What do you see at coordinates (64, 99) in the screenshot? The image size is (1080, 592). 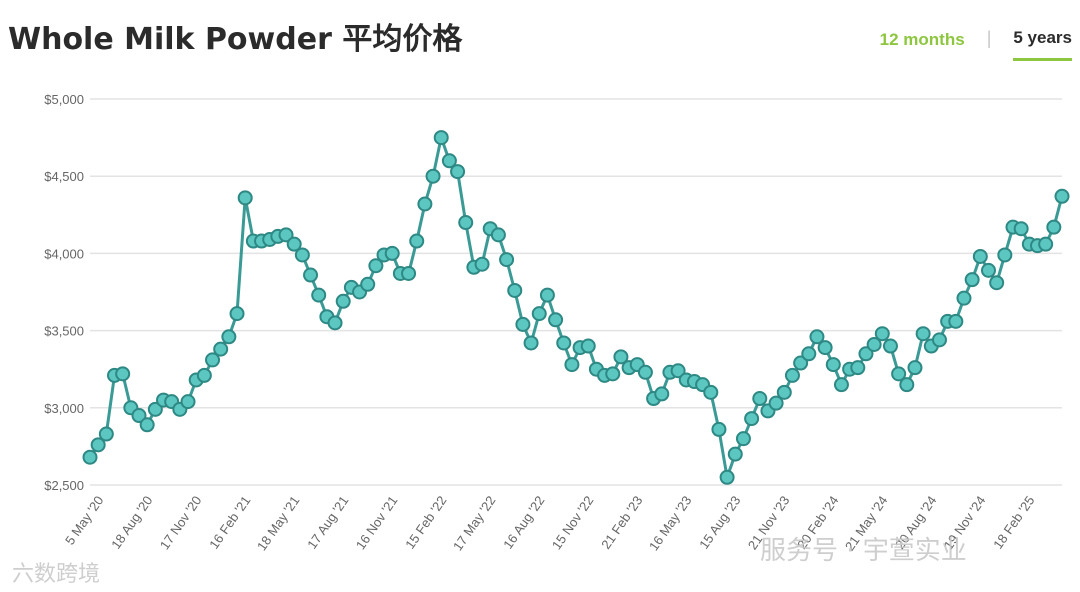 I see `y-tick-label: $5,000` at bounding box center [64, 99].